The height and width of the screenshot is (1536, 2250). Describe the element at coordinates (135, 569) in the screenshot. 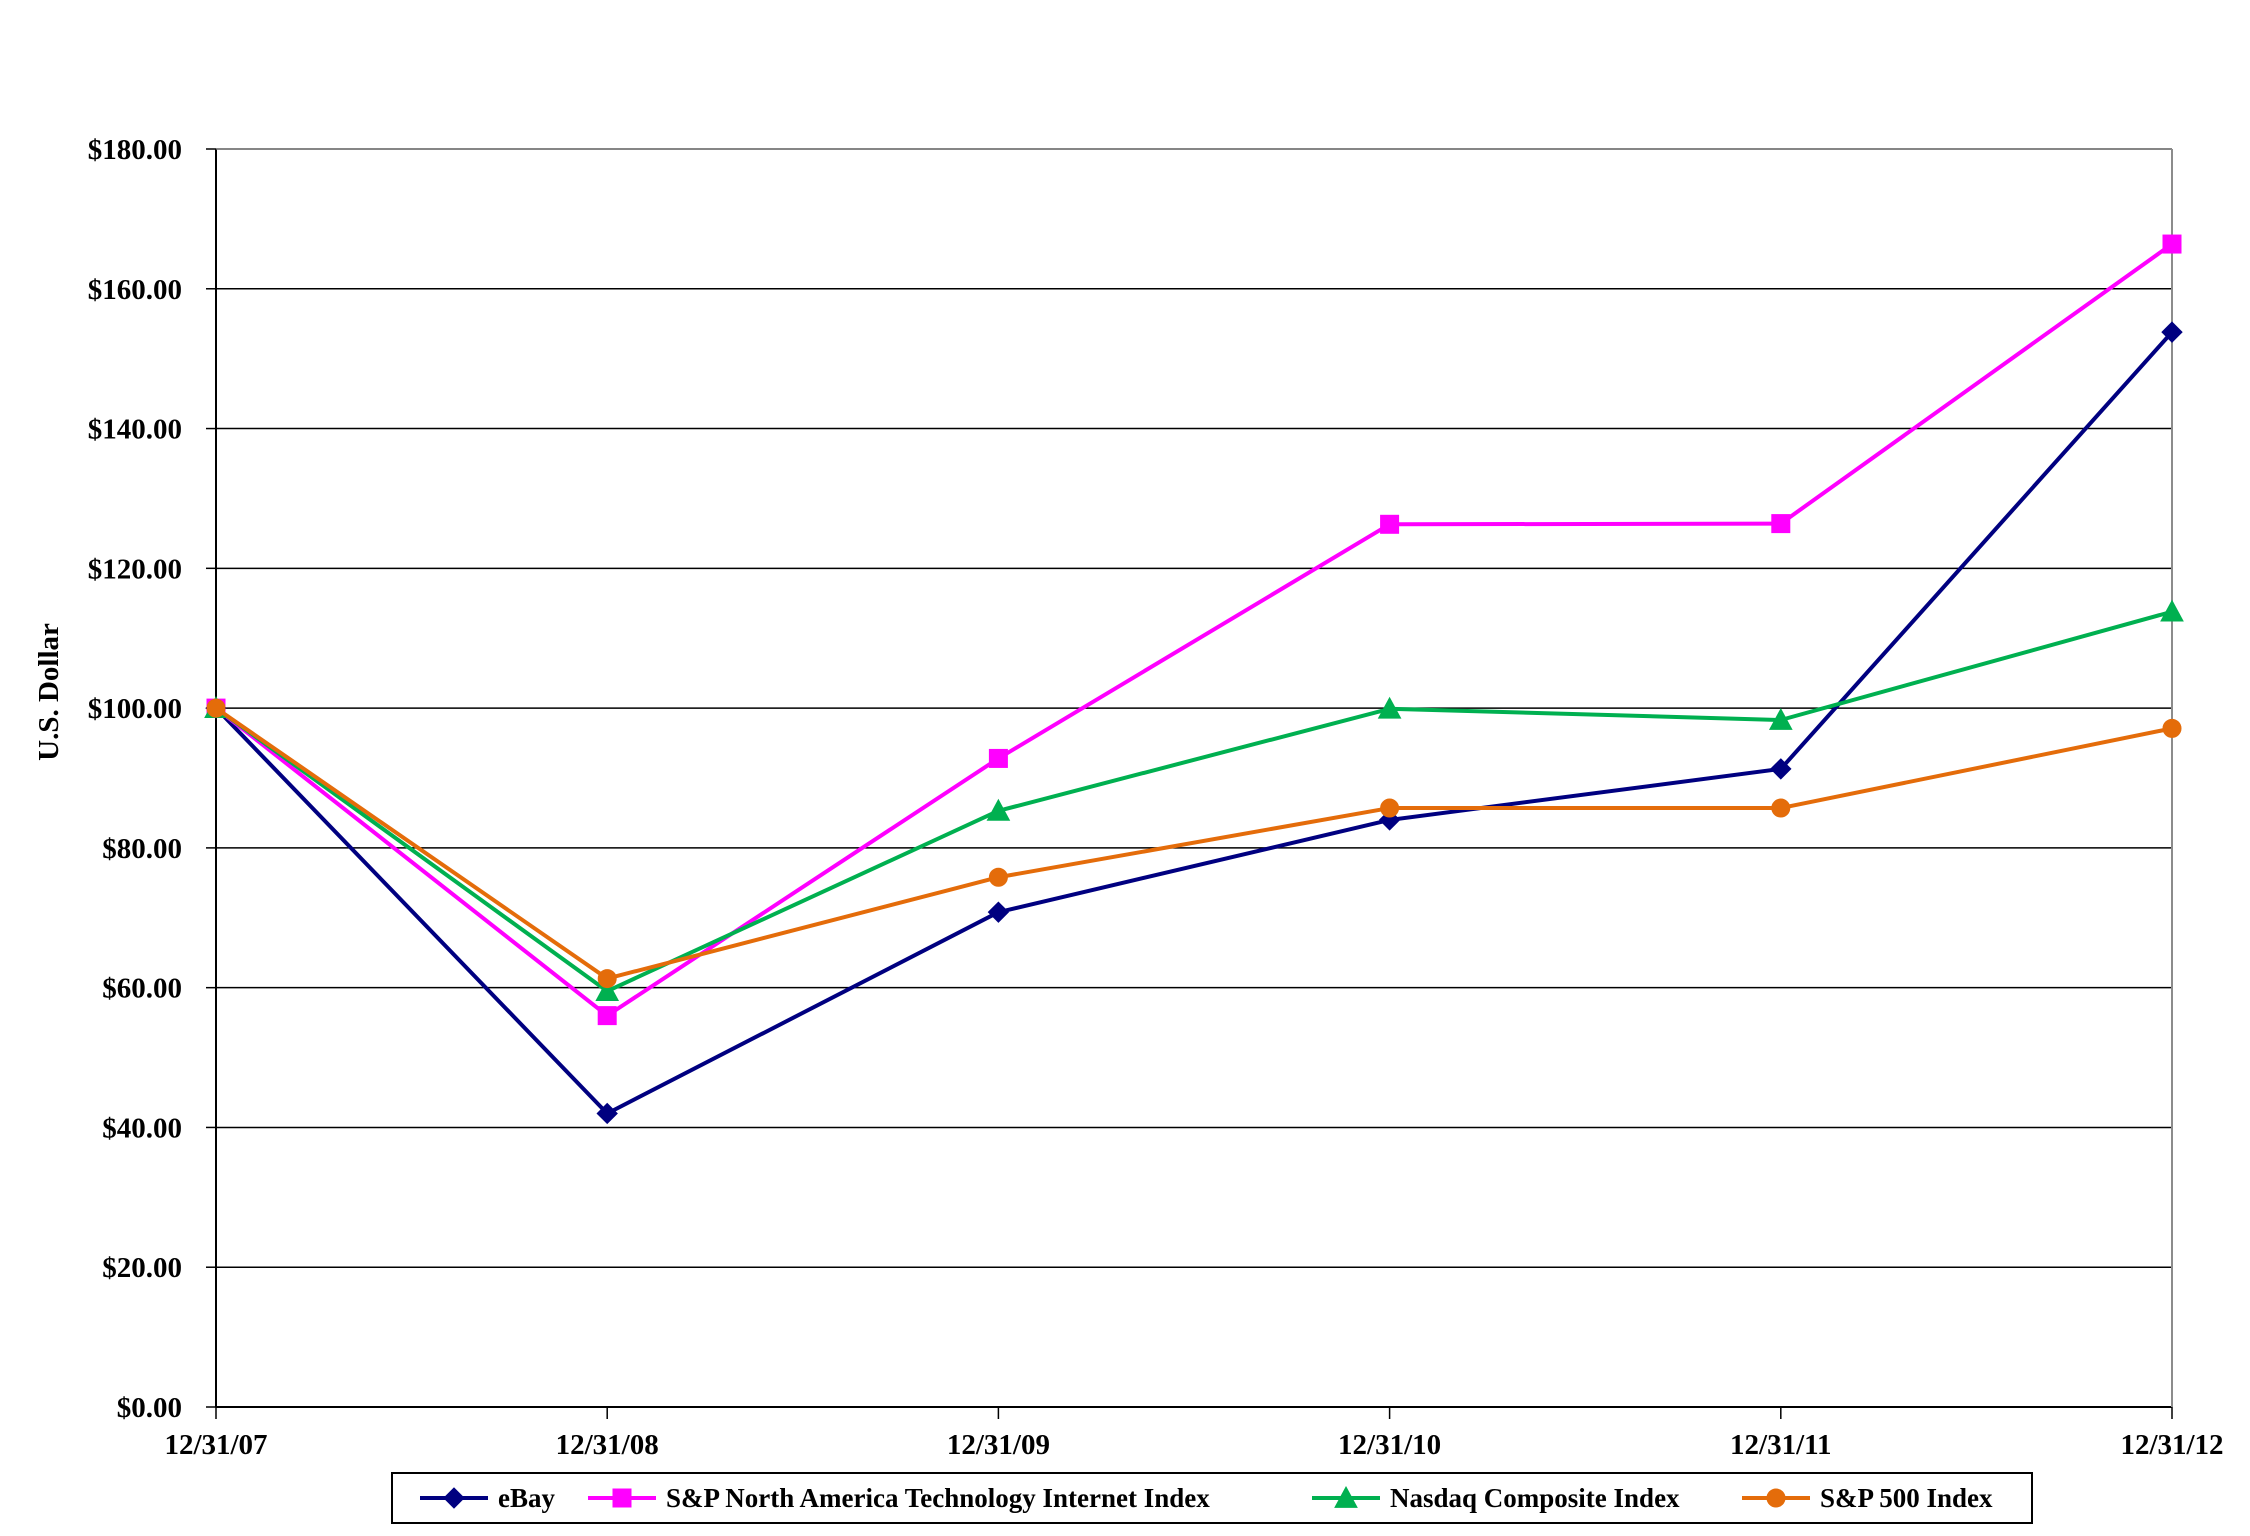

I see `y-tick-label: $120.00` at that location.